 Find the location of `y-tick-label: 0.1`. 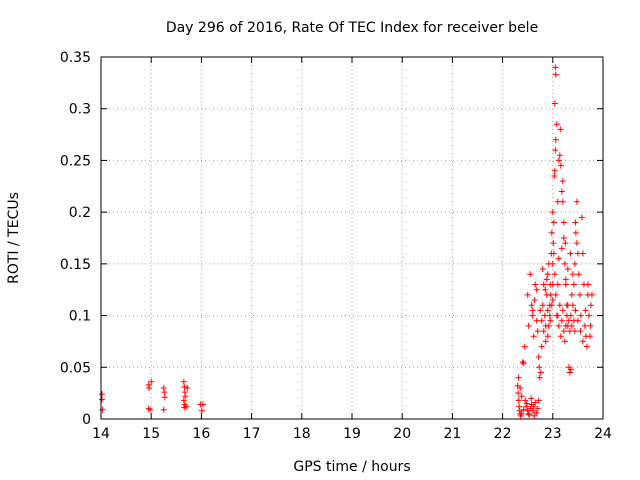

y-tick-label: 0.1 is located at coordinates (80, 317).